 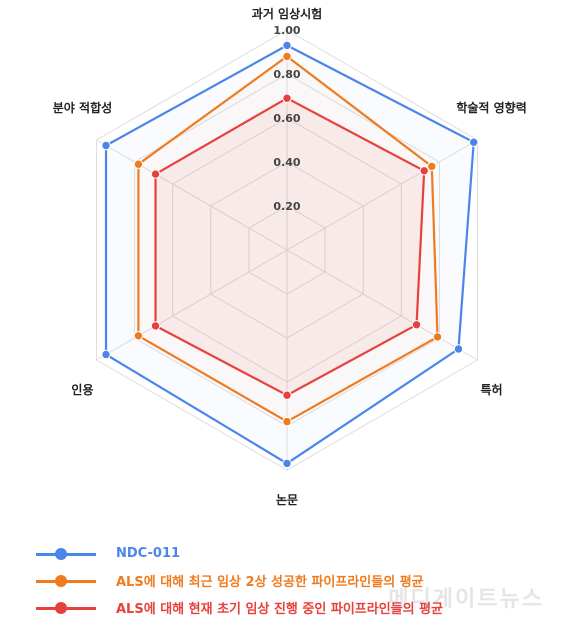 I want to click on legend-item-ndc: NDC-011, so click(x=239, y=553).